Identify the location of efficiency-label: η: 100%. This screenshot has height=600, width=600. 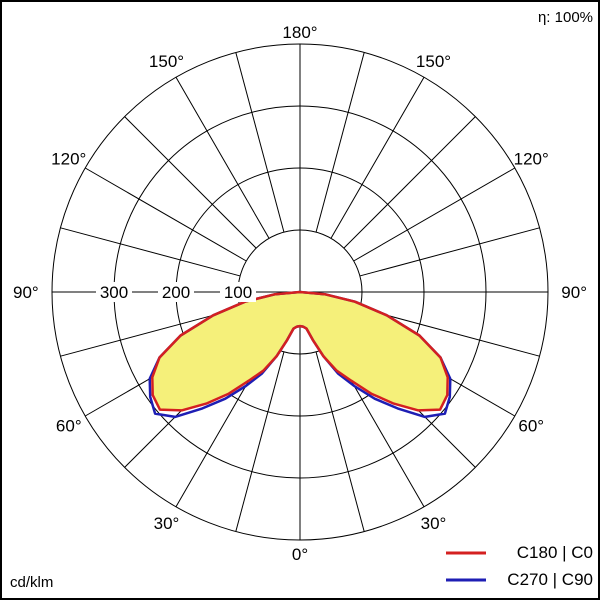
(565, 17).